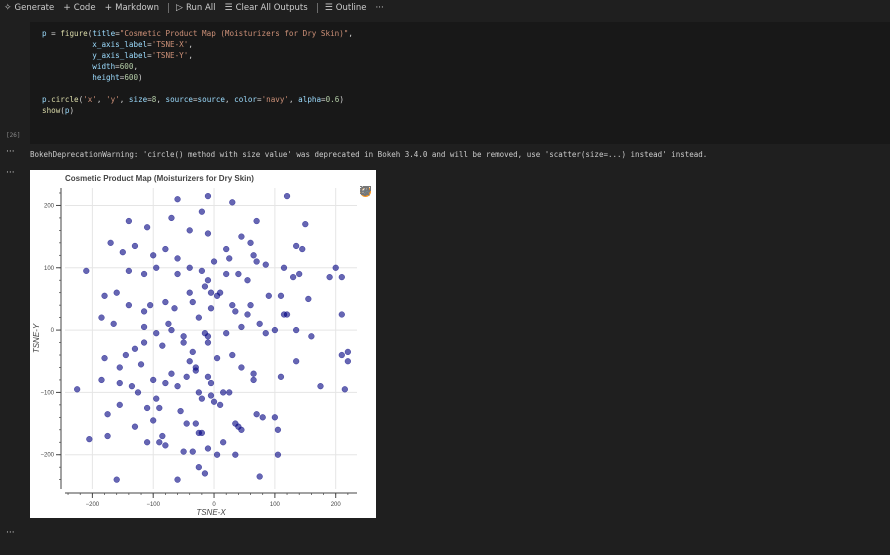 Image resolution: width=890 pixels, height=555 pixels. I want to click on y-tick-label: 100, so click(49, 269).